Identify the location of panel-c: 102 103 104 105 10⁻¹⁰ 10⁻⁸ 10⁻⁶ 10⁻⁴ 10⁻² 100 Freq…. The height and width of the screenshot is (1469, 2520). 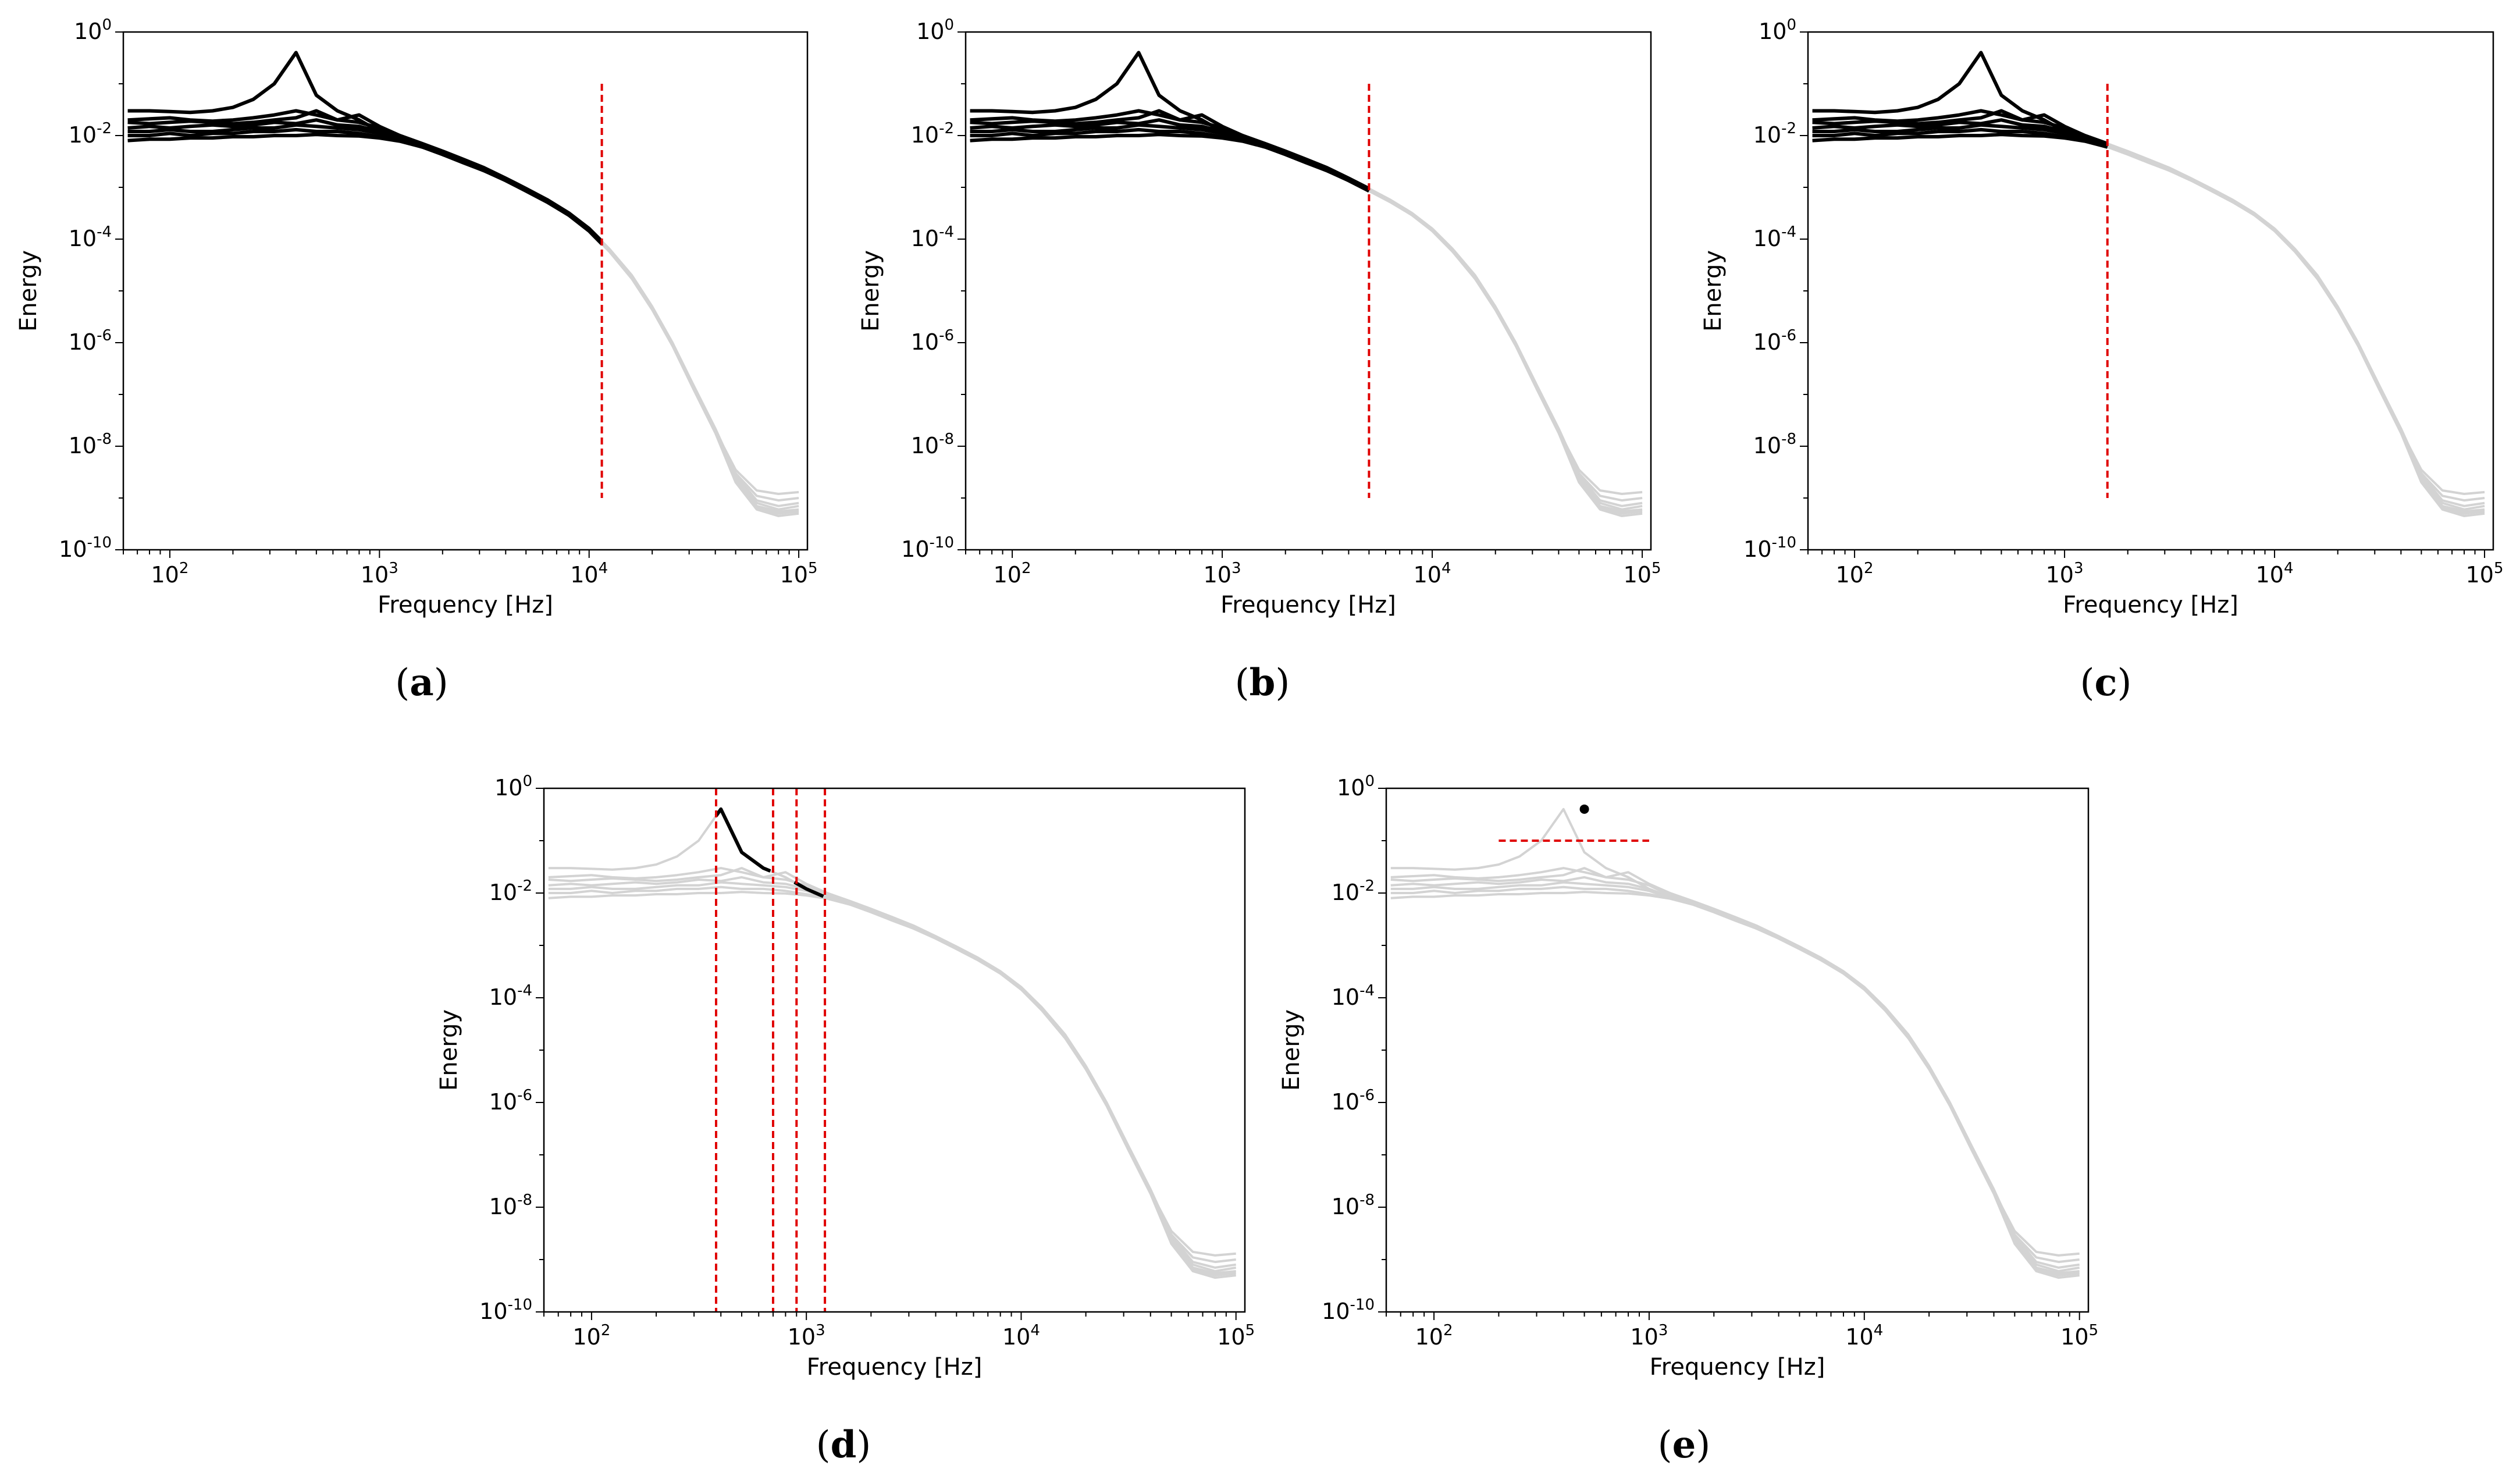
(2102, 360).